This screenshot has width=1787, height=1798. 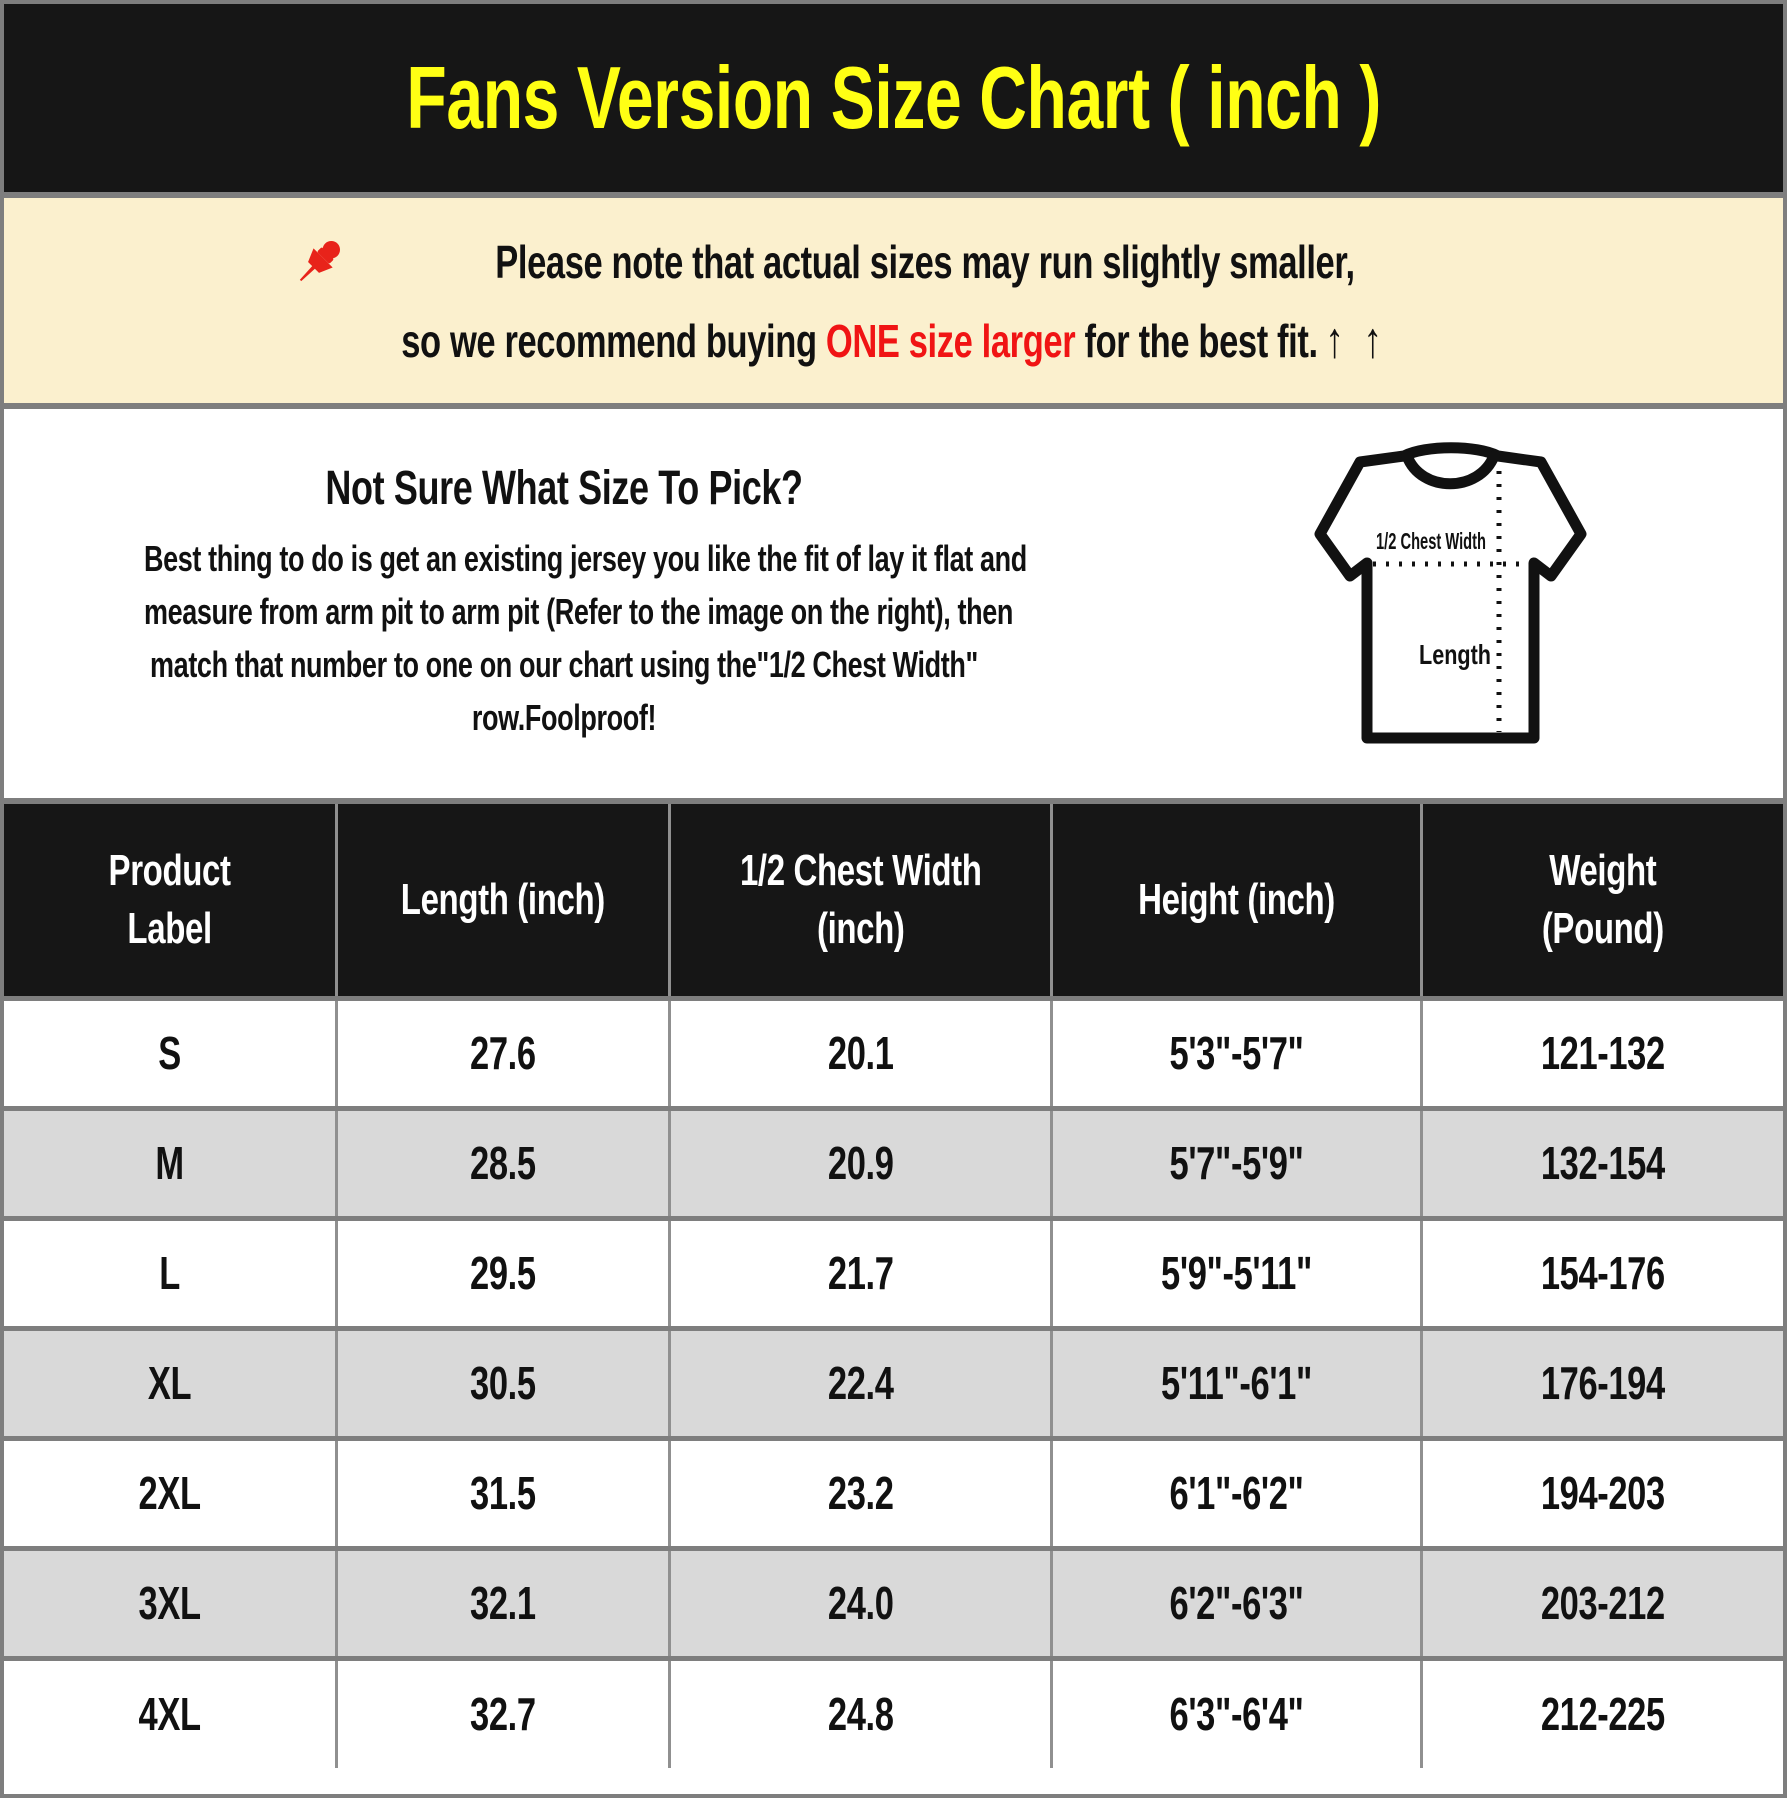 What do you see at coordinates (1355, 339) in the screenshot?
I see `up-arrows-icon: ↑ ↑` at bounding box center [1355, 339].